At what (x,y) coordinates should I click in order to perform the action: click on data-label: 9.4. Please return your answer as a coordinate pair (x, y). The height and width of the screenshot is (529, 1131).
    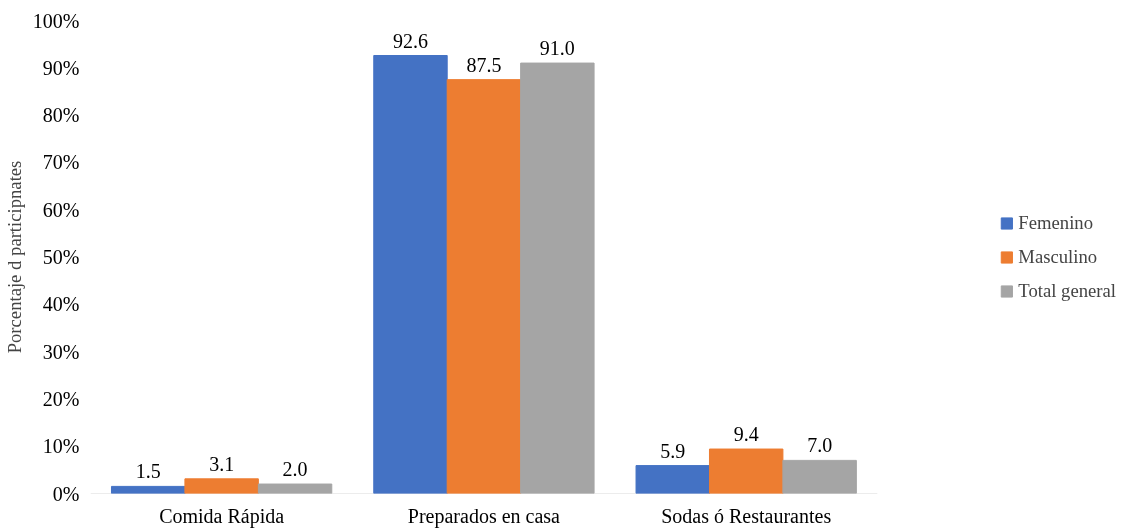
    Looking at the image, I should click on (746, 434).